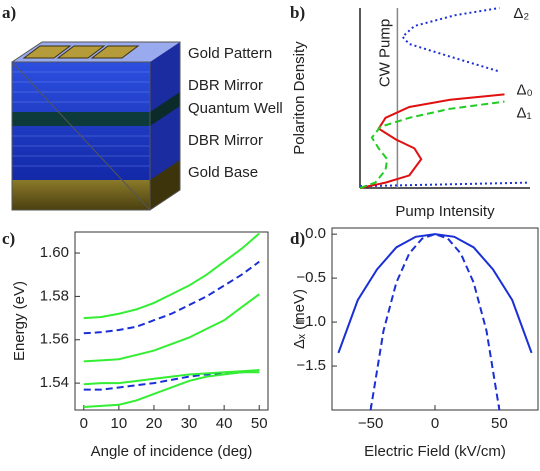 This screenshot has height=471, width=540. Describe the element at coordinates (54, 339) in the screenshot. I see `y-tick-label: 1.56` at that location.